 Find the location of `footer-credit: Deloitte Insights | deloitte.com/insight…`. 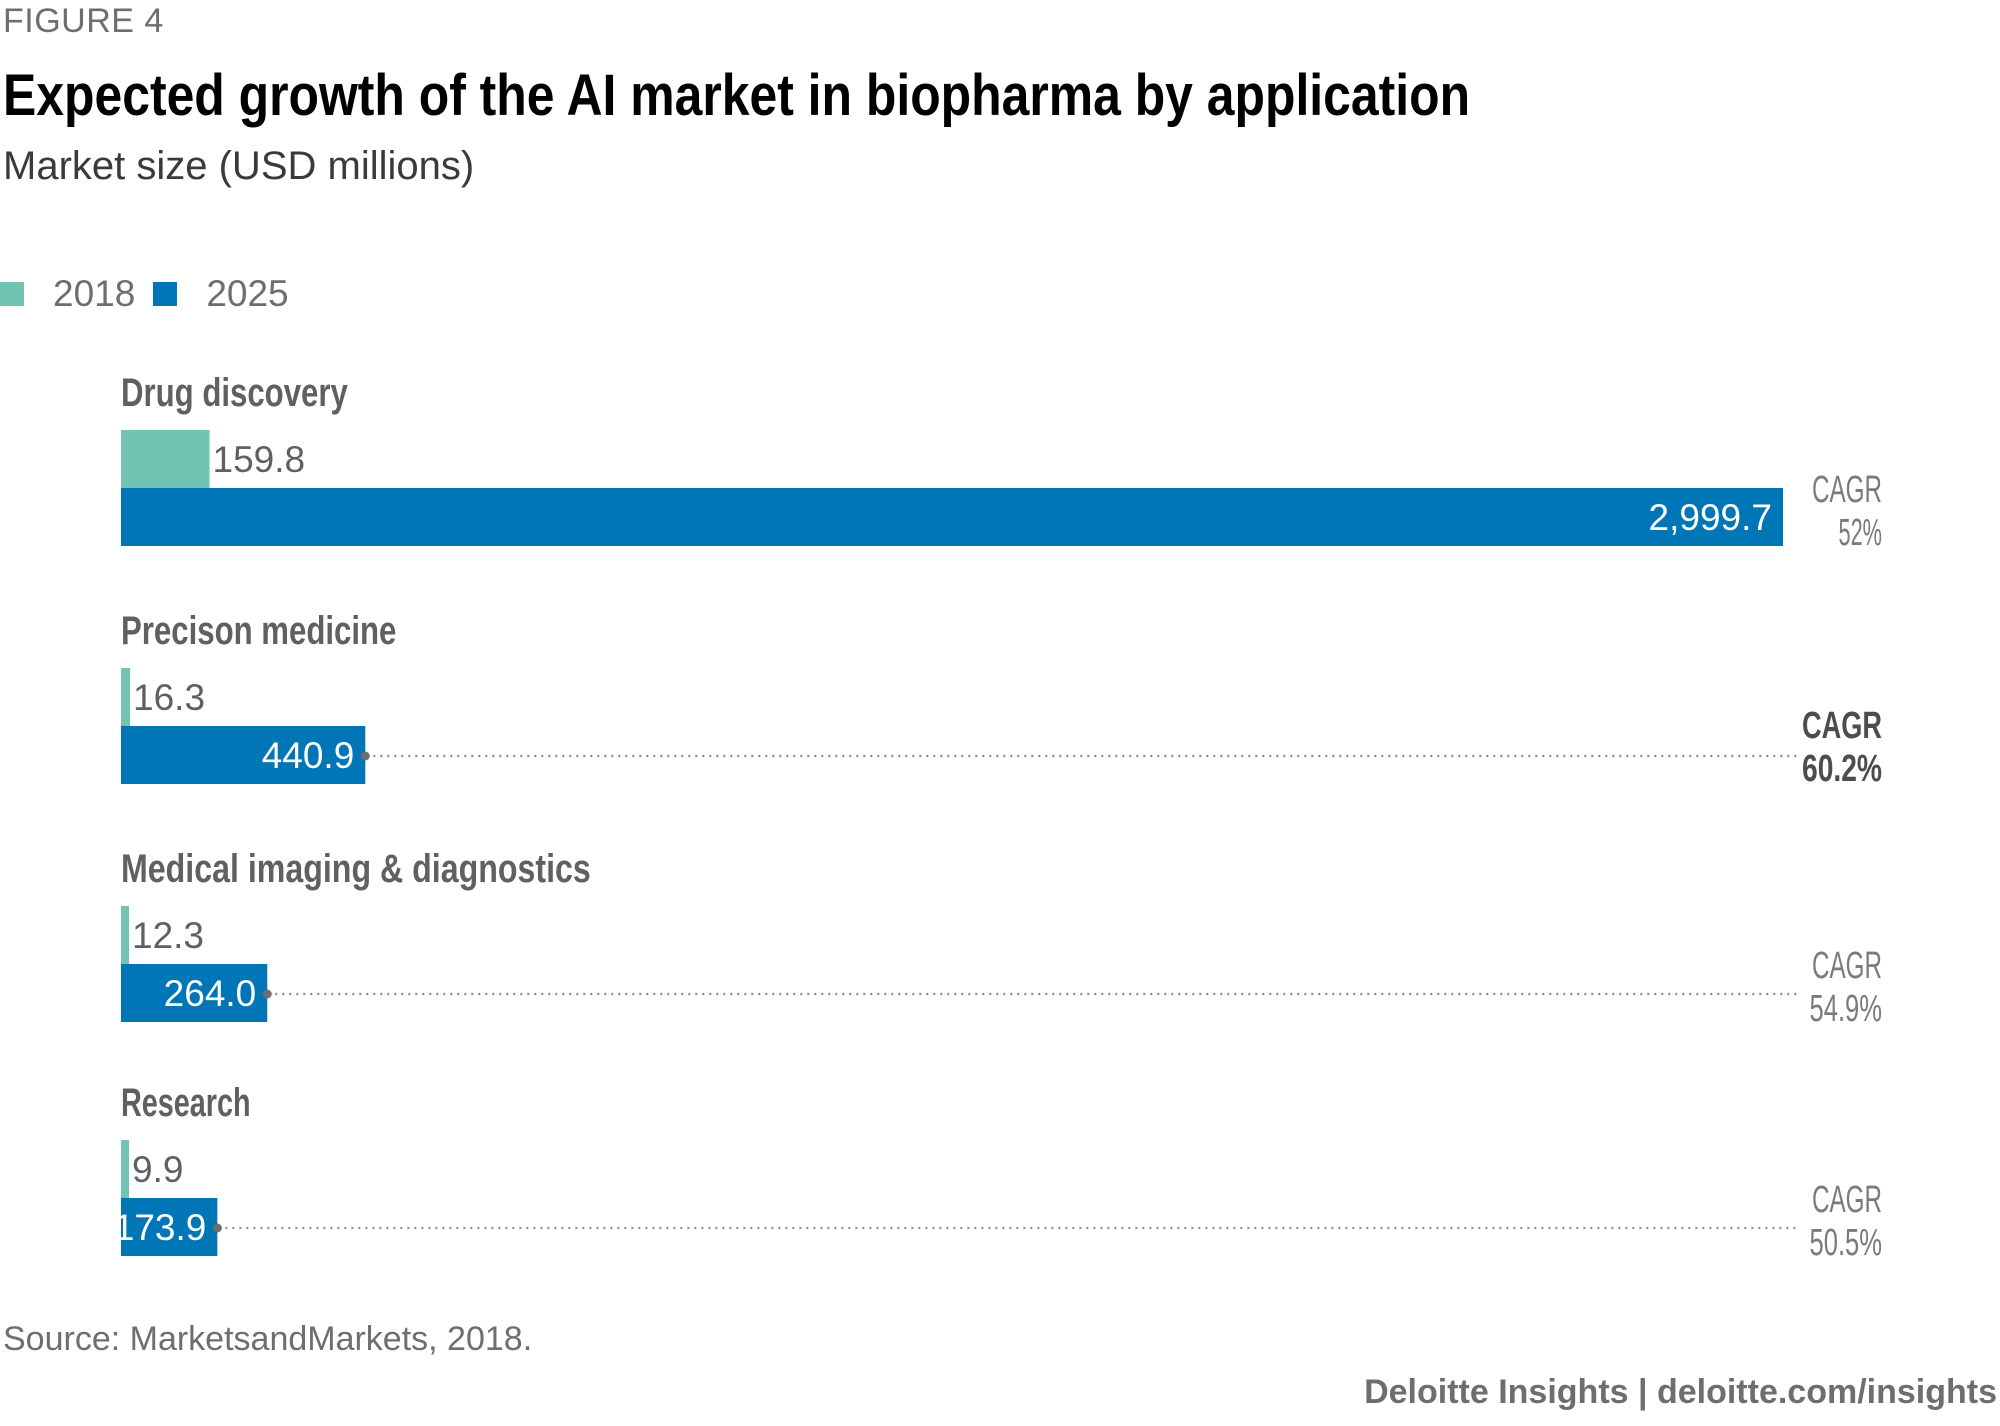

footer-credit: Deloitte Insights | deloitte.com/insight… is located at coordinates (1680, 1392).